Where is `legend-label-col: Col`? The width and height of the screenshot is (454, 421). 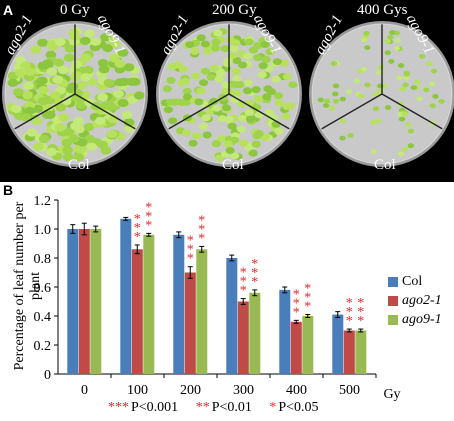 legend-label-col: Col is located at coordinates (412, 281).